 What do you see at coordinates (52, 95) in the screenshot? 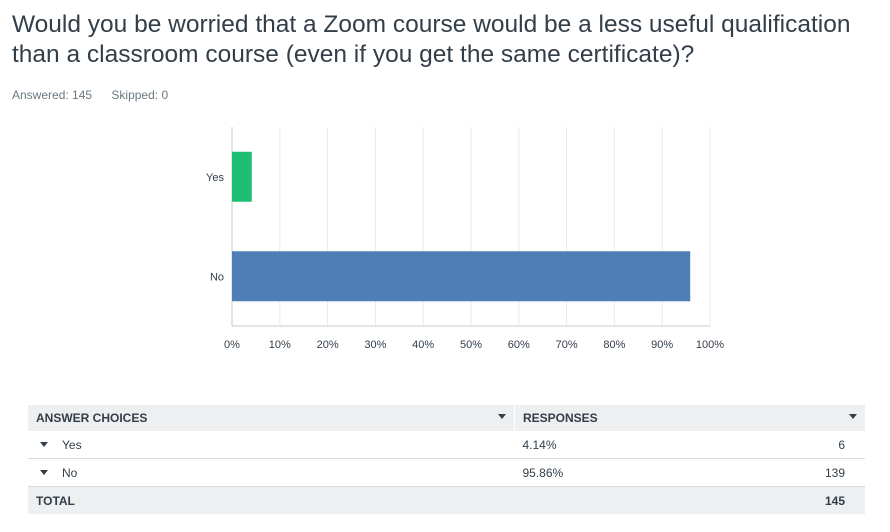
I see `answered-count: Answered: 145` at bounding box center [52, 95].